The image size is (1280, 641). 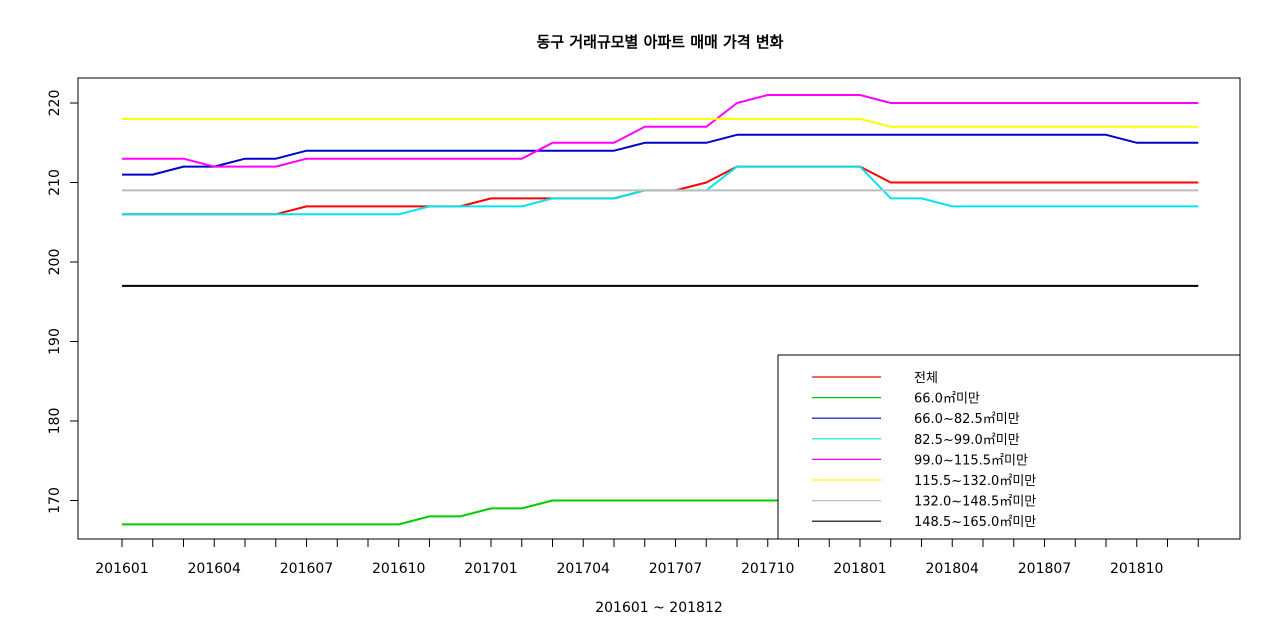 I want to click on x-tick-label: 201704, so click(x=584, y=569).